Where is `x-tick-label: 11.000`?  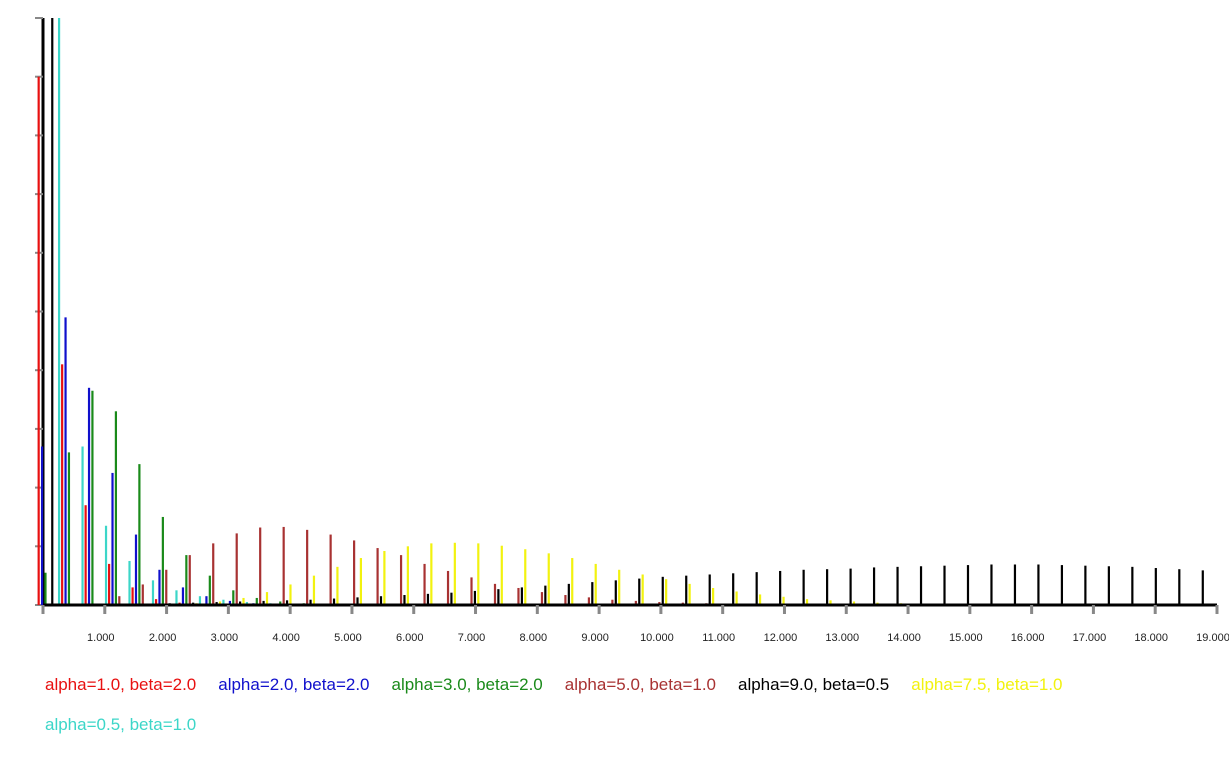
x-tick-label: 11.000 is located at coordinates (718, 638).